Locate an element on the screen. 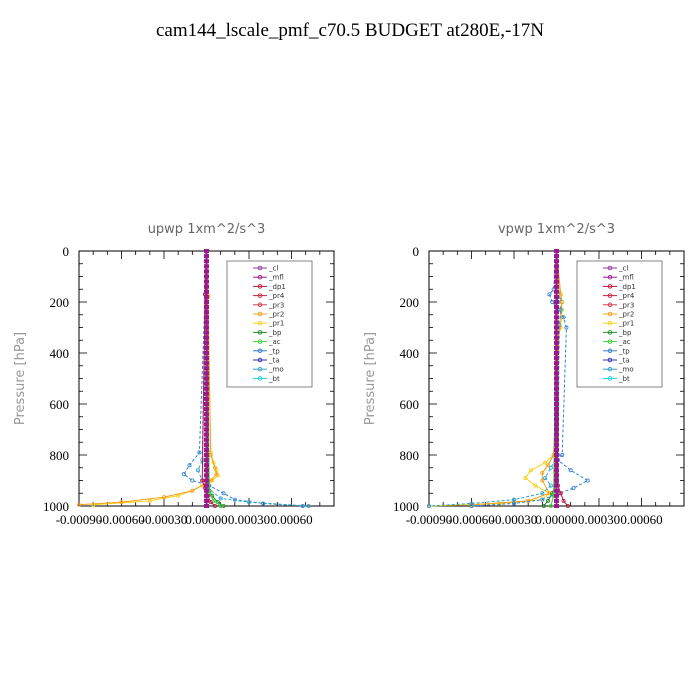 This screenshot has width=700, height=700. legend-entry: _cl is located at coordinates (273, 269).